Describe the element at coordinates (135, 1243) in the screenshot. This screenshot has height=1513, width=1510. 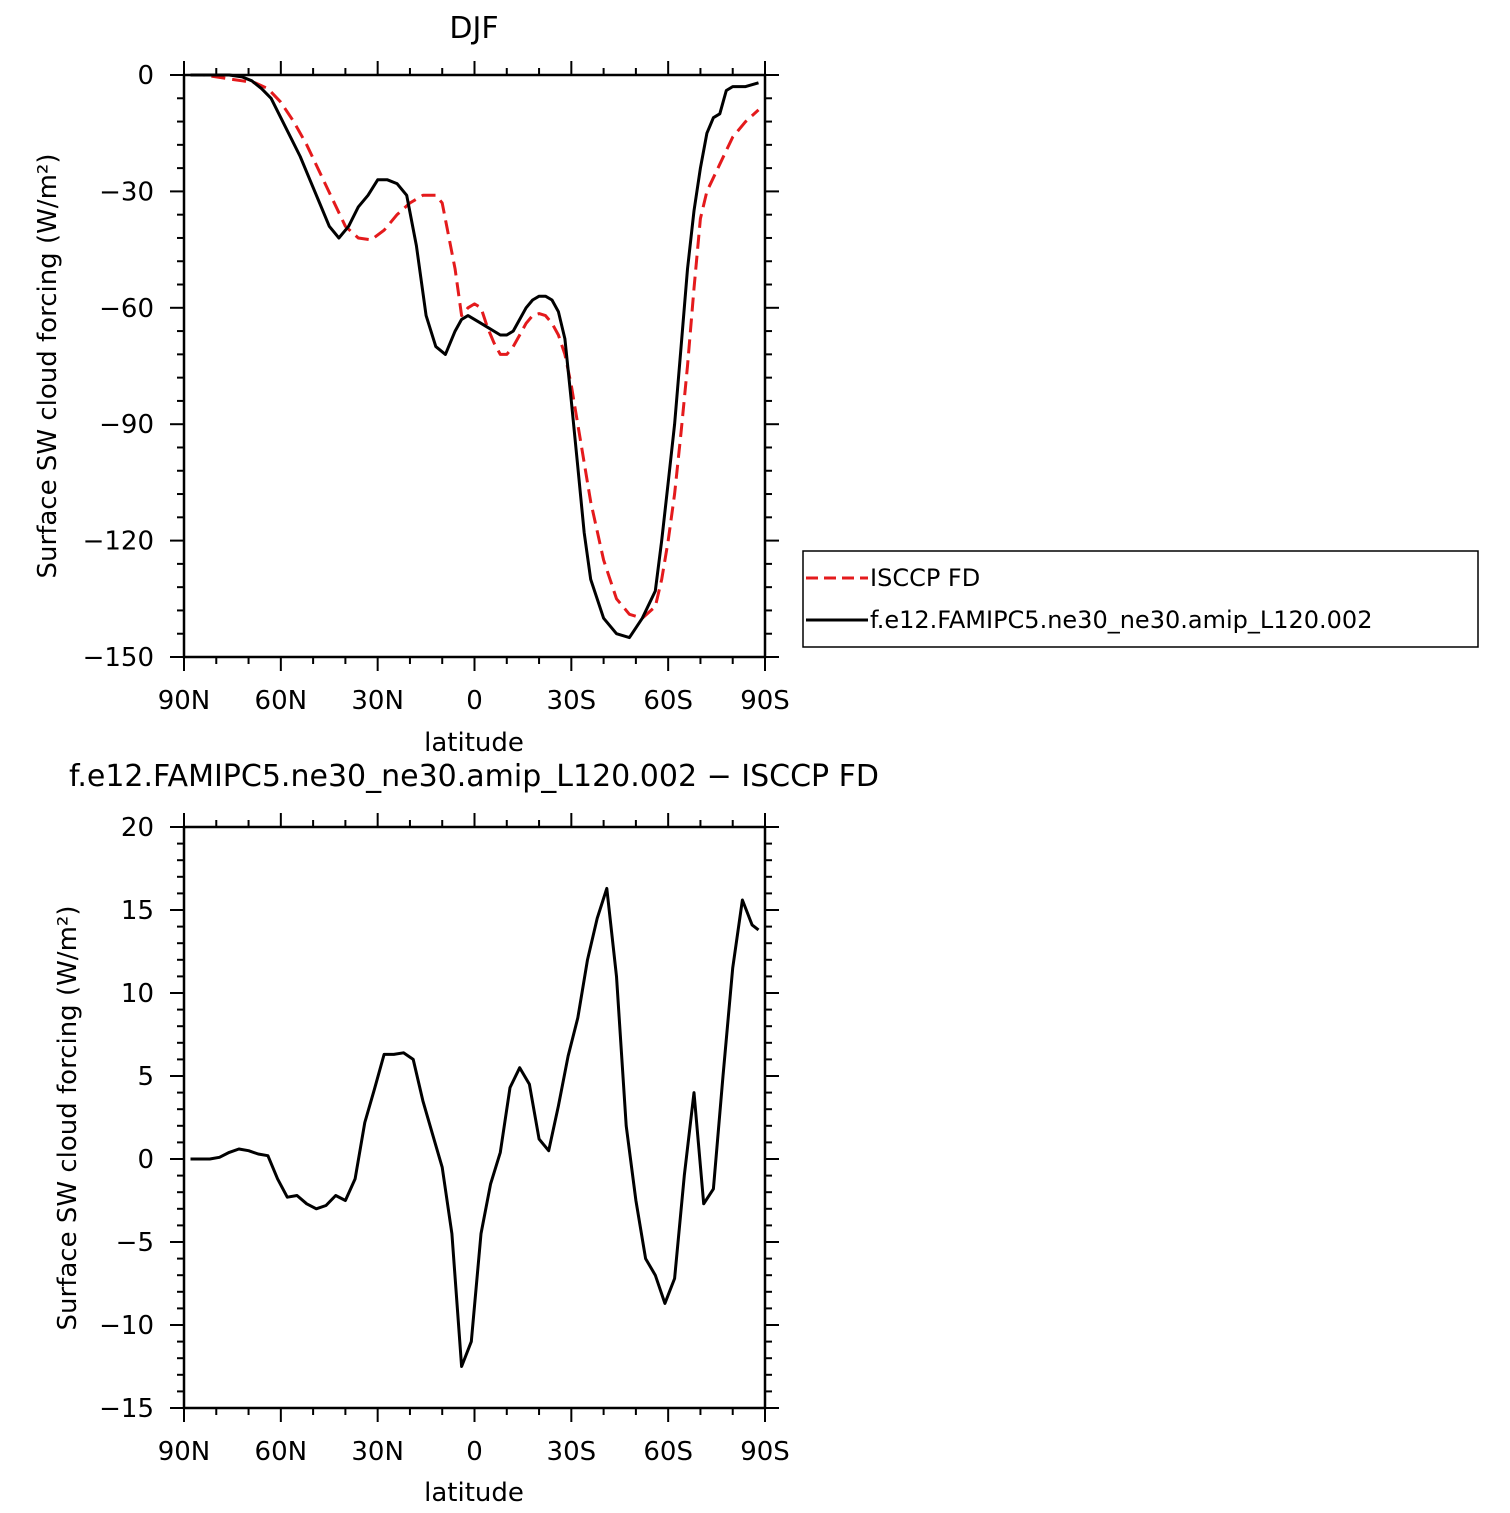
I see `y-tick-label: −5` at that location.